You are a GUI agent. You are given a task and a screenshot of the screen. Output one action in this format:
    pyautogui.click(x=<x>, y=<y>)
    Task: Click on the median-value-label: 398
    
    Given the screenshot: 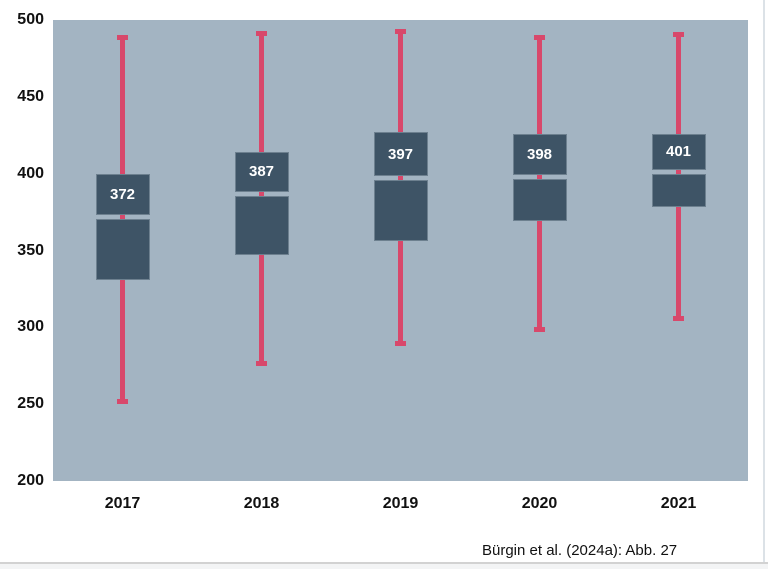 What is the action you would take?
    pyautogui.click(x=539, y=154)
    